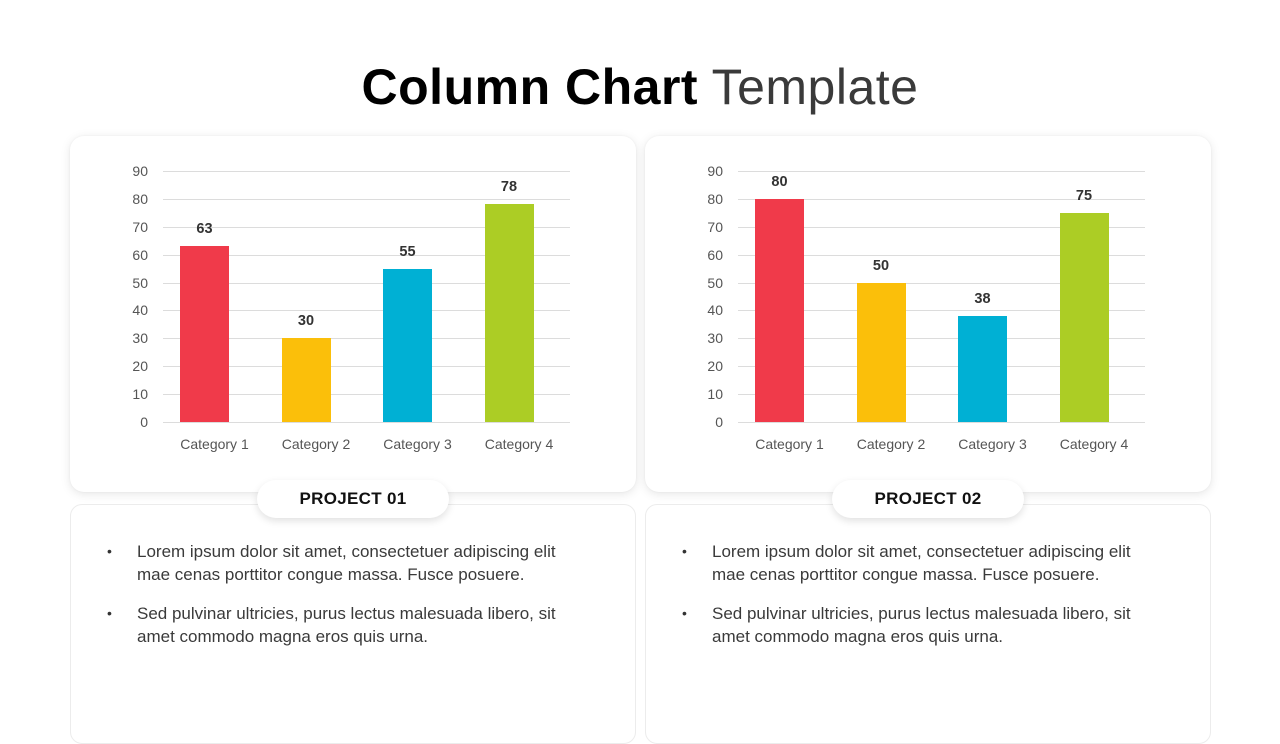 The height and width of the screenshot is (744, 1280). What do you see at coordinates (815, 87) in the screenshot?
I see `title-light: Template` at bounding box center [815, 87].